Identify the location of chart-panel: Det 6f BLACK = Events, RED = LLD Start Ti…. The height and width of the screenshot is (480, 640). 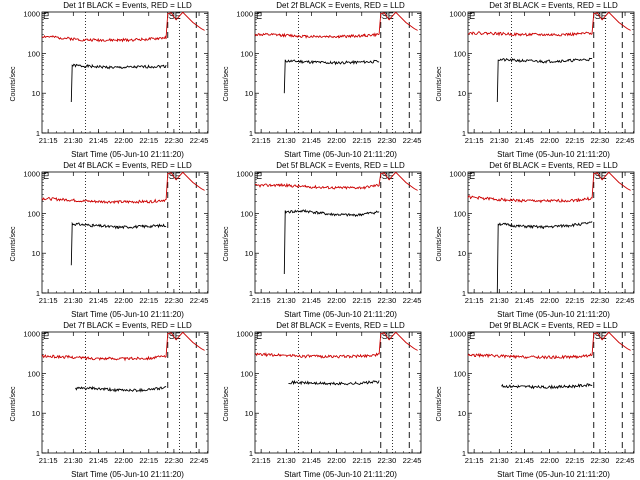
(532, 240).